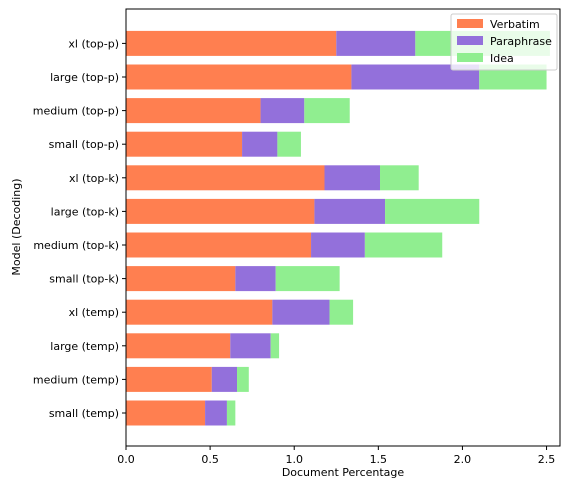  What do you see at coordinates (547, 459) in the screenshot?
I see `x-tick-label: 2.5` at bounding box center [547, 459].